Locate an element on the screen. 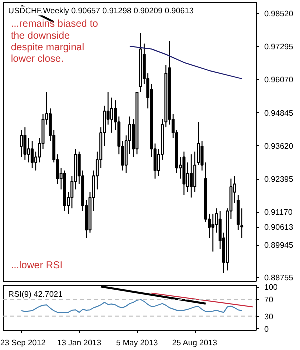 The image size is (300, 350). text: USDCHF,Weekly 0.90657 0.91298 0.90209 0.90613 is located at coordinates (101, 11).